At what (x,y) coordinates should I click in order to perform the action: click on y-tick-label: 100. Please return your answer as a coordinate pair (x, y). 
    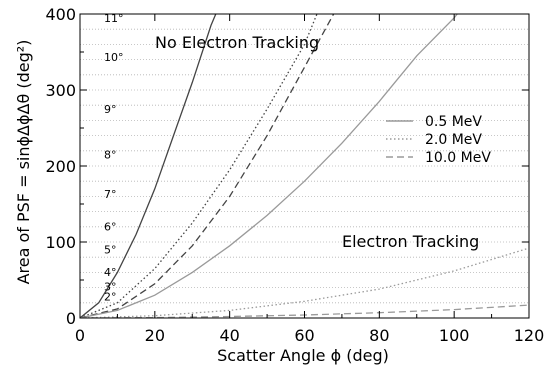
    Looking at the image, I should click on (60, 242).